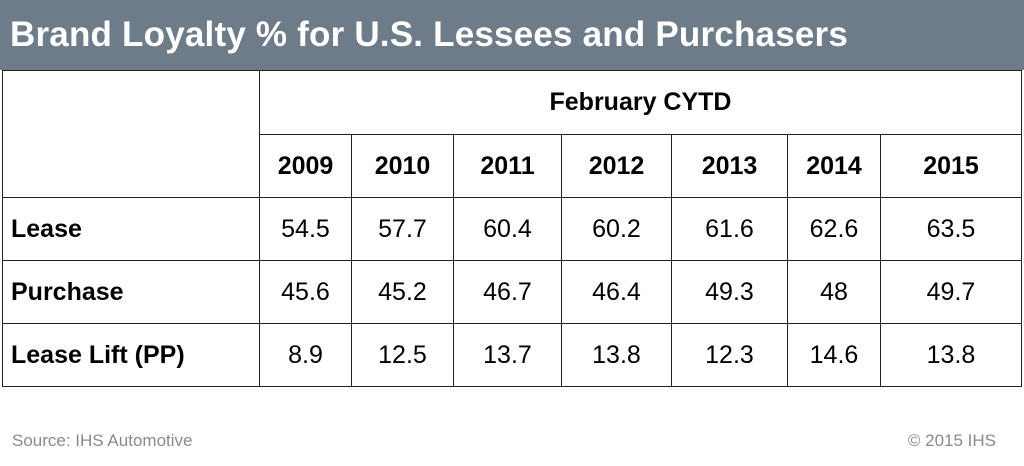 The width and height of the screenshot is (1024, 466). I want to click on year-header: 2015, so click(951, 166).